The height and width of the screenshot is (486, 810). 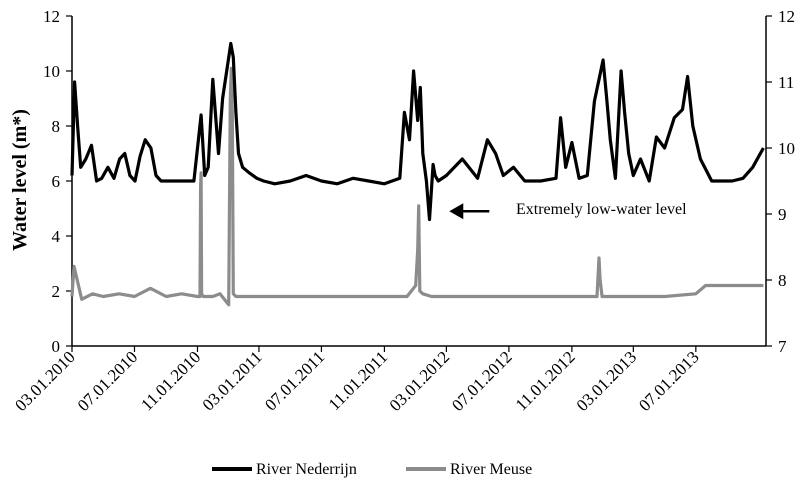 What do you see at coordinates (786, 16) in the screenshot?
I see `right-tick-label: 12` at bounding box center [786, 16].